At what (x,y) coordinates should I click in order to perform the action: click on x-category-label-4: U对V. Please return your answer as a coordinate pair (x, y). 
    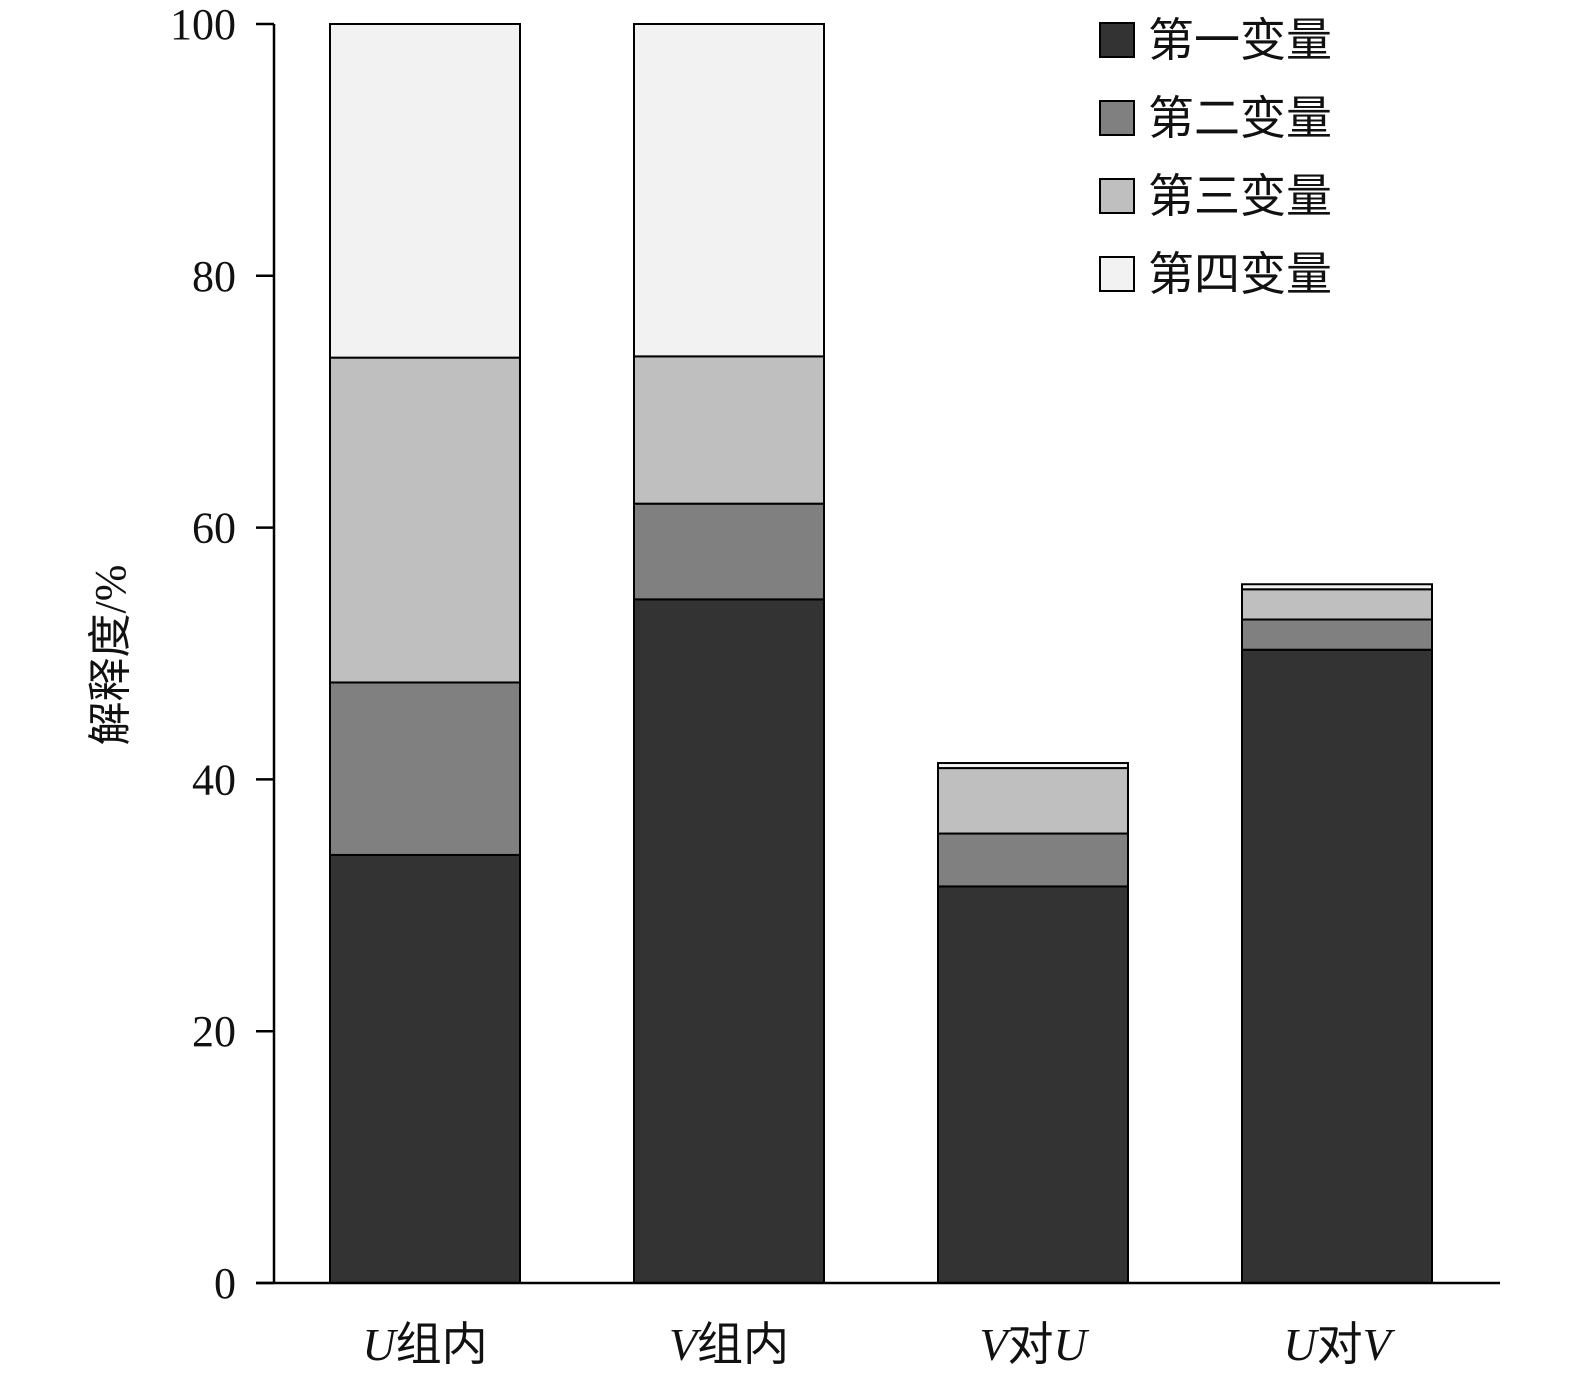
    Looking at the image, I should click on (1339, 1344).